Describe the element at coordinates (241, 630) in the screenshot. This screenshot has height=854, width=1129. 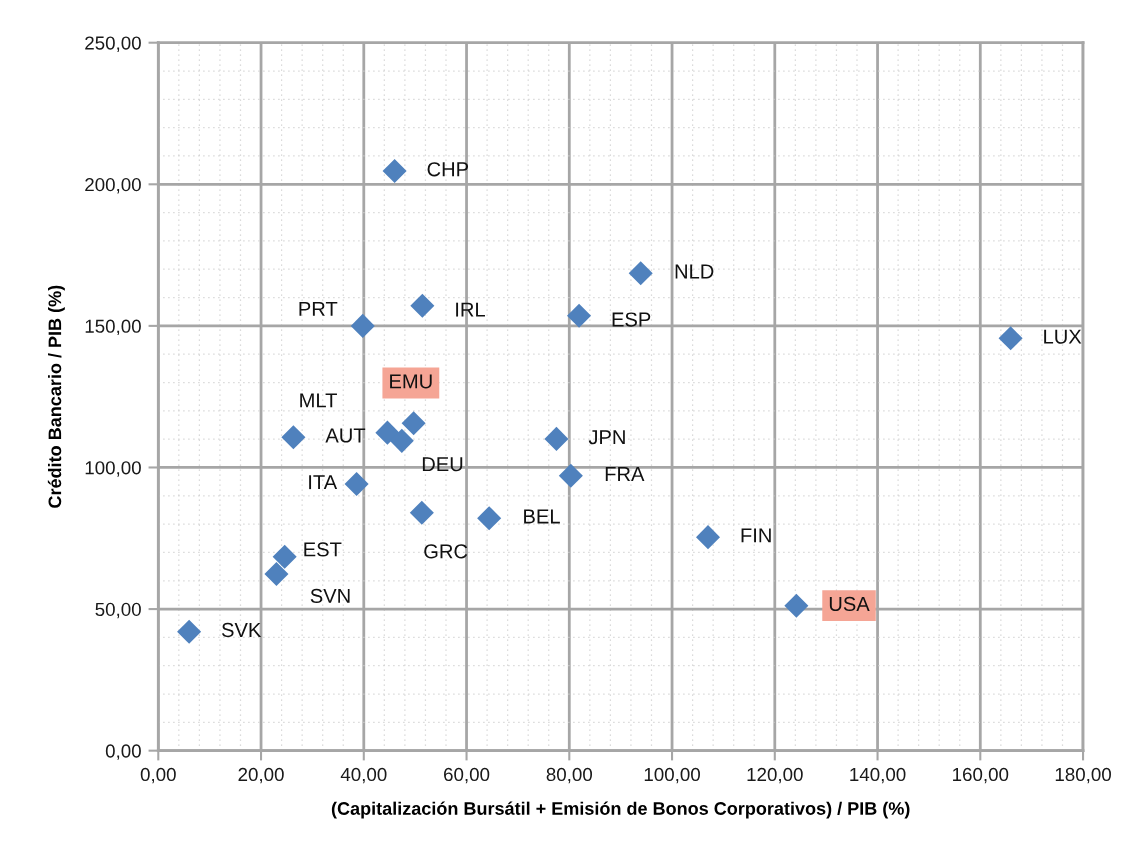
I see `annotation: SVK` at that location.